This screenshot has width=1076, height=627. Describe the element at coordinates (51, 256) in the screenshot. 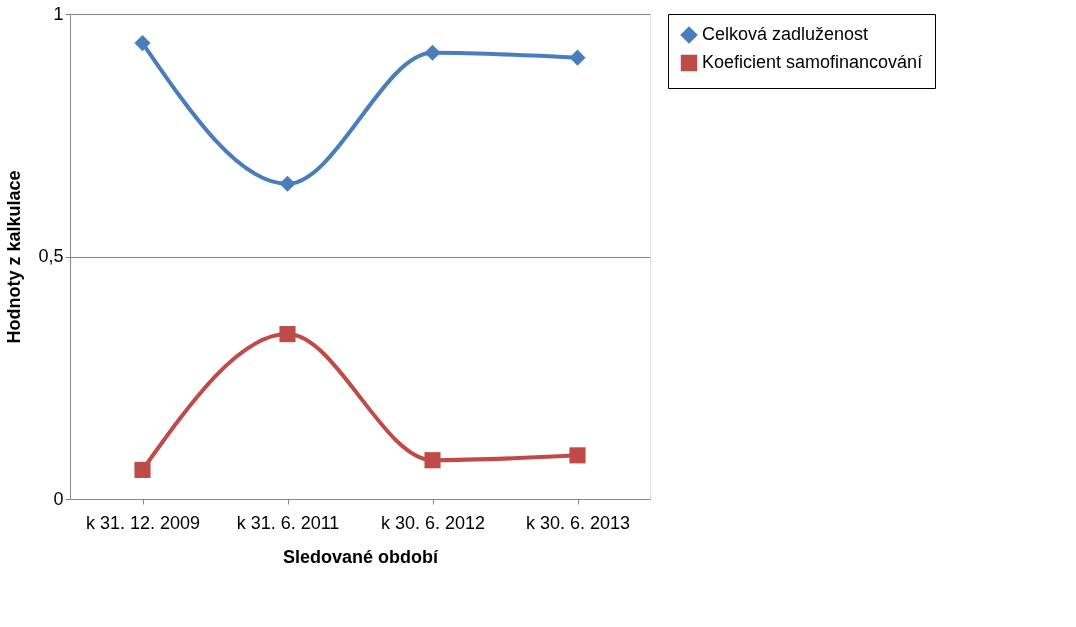

I see `y-tick-label: 0,5` at that location.